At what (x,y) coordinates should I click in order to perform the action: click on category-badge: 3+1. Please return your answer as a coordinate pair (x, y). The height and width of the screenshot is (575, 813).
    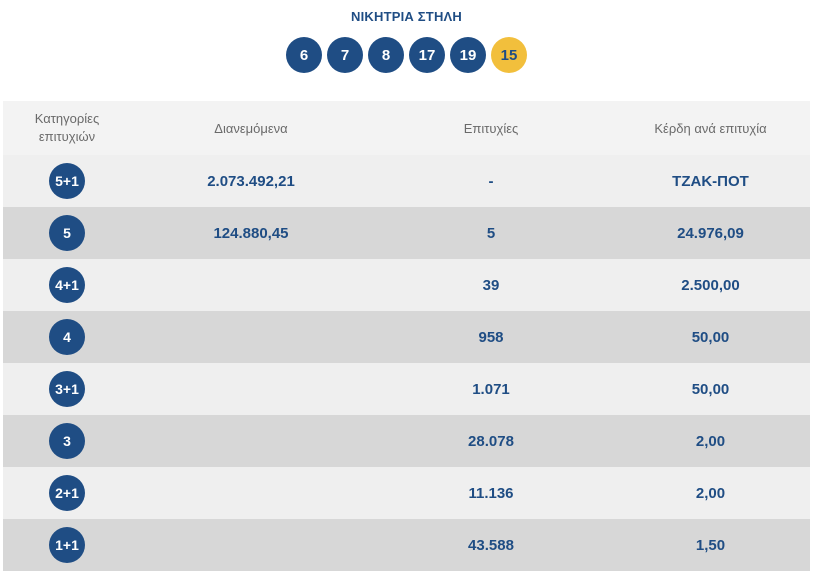
    Looking at the image, I should click on (67, 389).